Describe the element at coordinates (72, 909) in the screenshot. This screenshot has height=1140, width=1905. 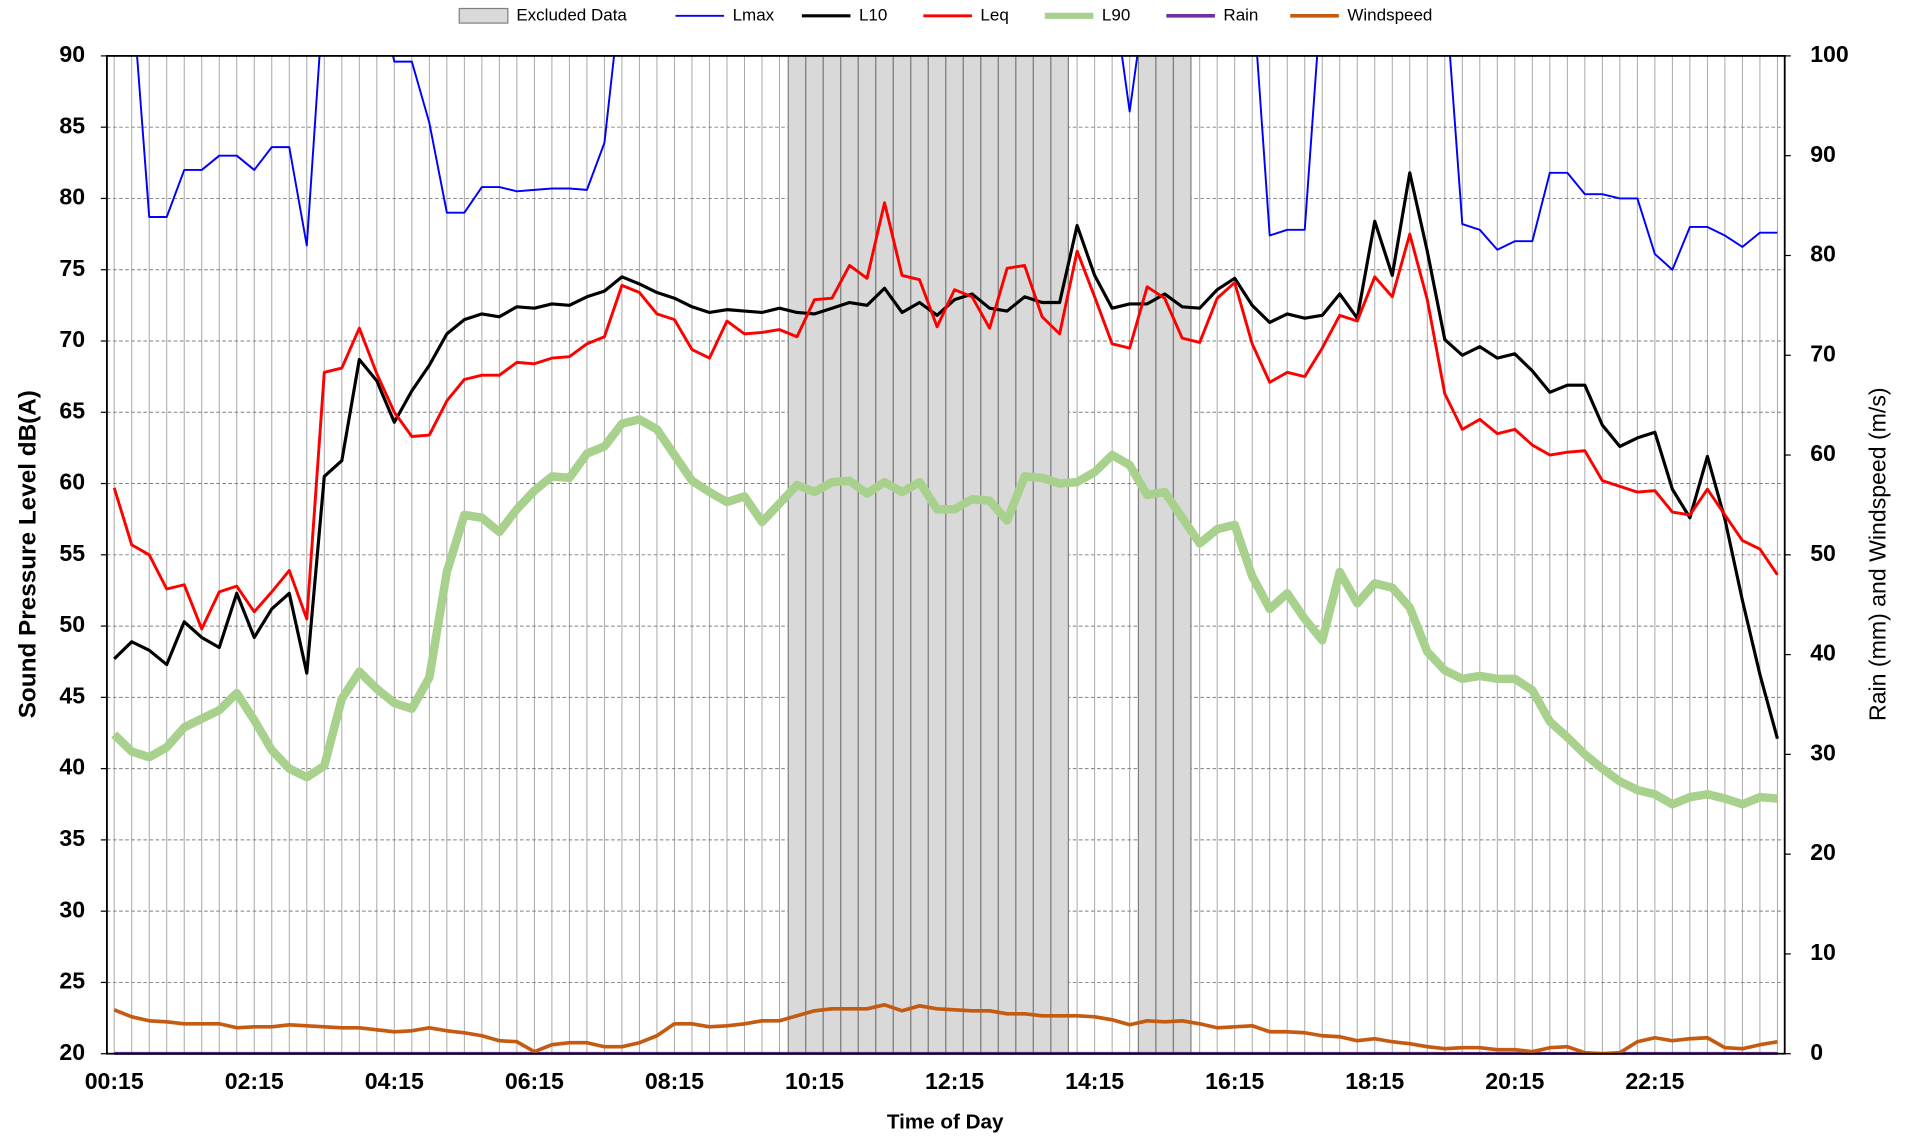
I see `y-tick-label: 30` at that location.